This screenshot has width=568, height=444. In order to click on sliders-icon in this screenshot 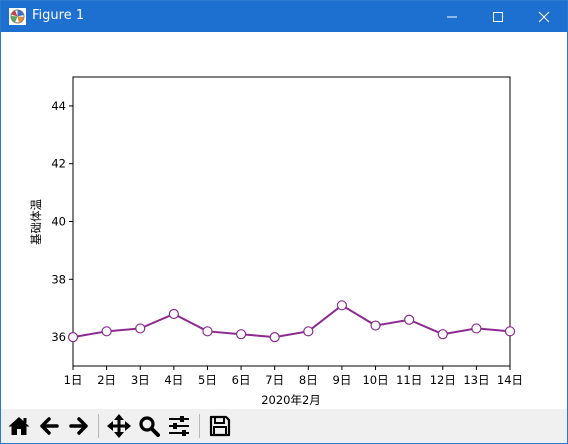, I will do `click(179, 426)`.